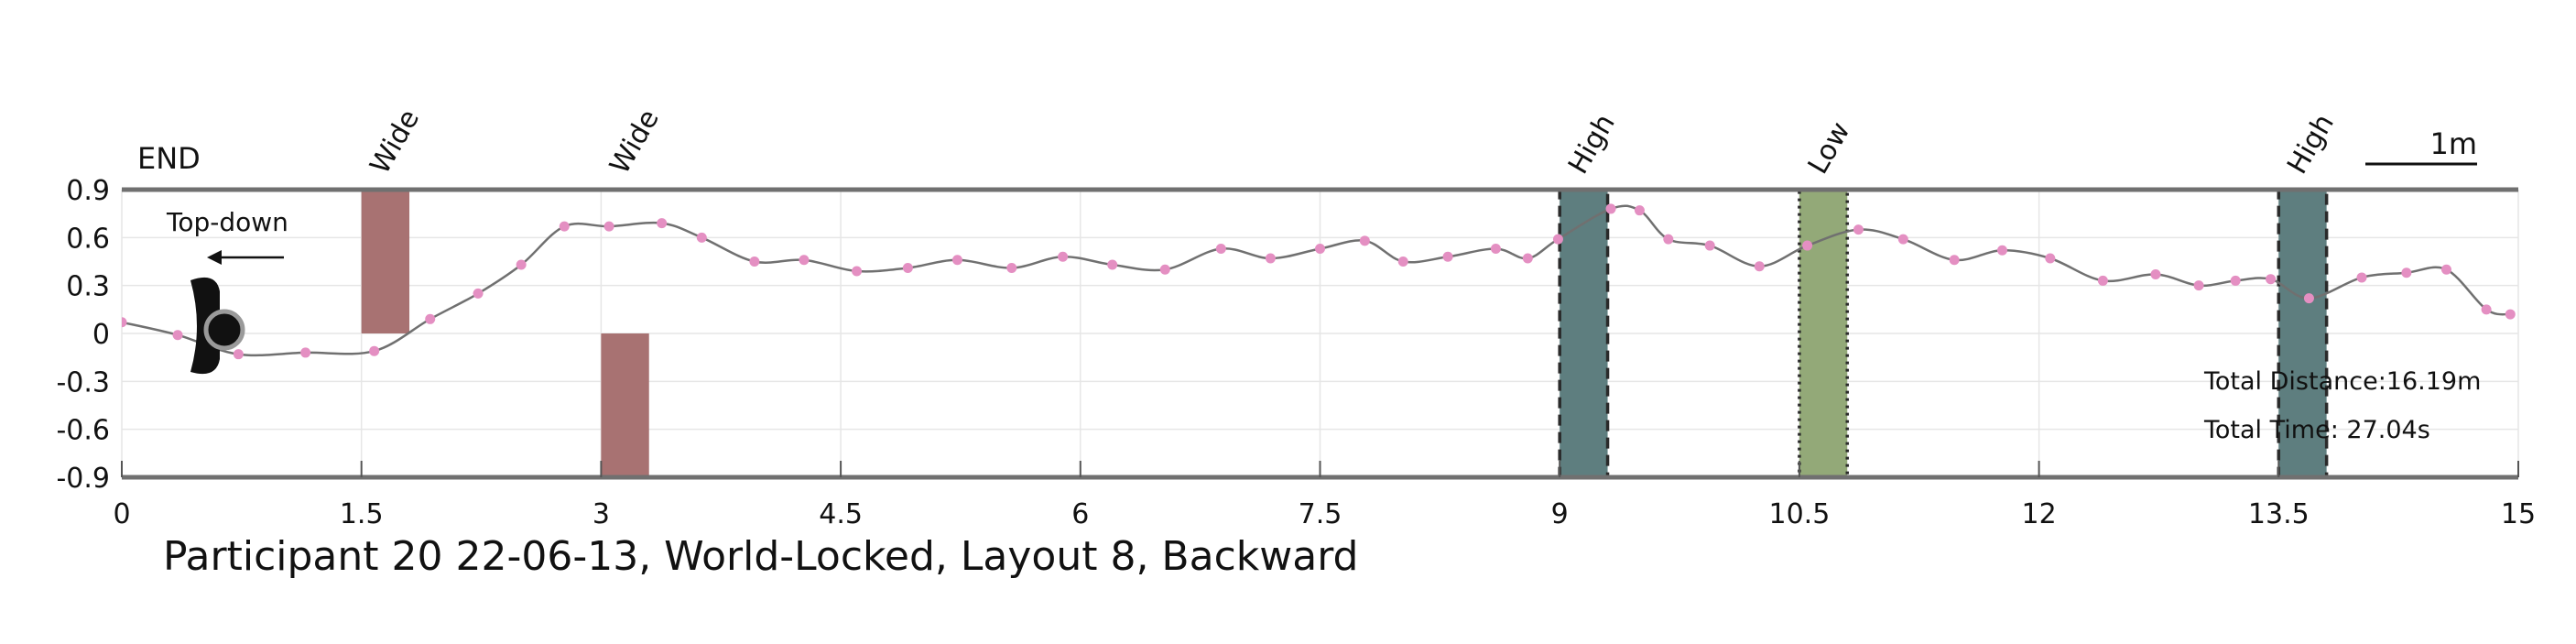  What do you see at coordinates (601, 514) in the screenshot?
I see `x-tick-label: 3` at bounding box center [601, 514].